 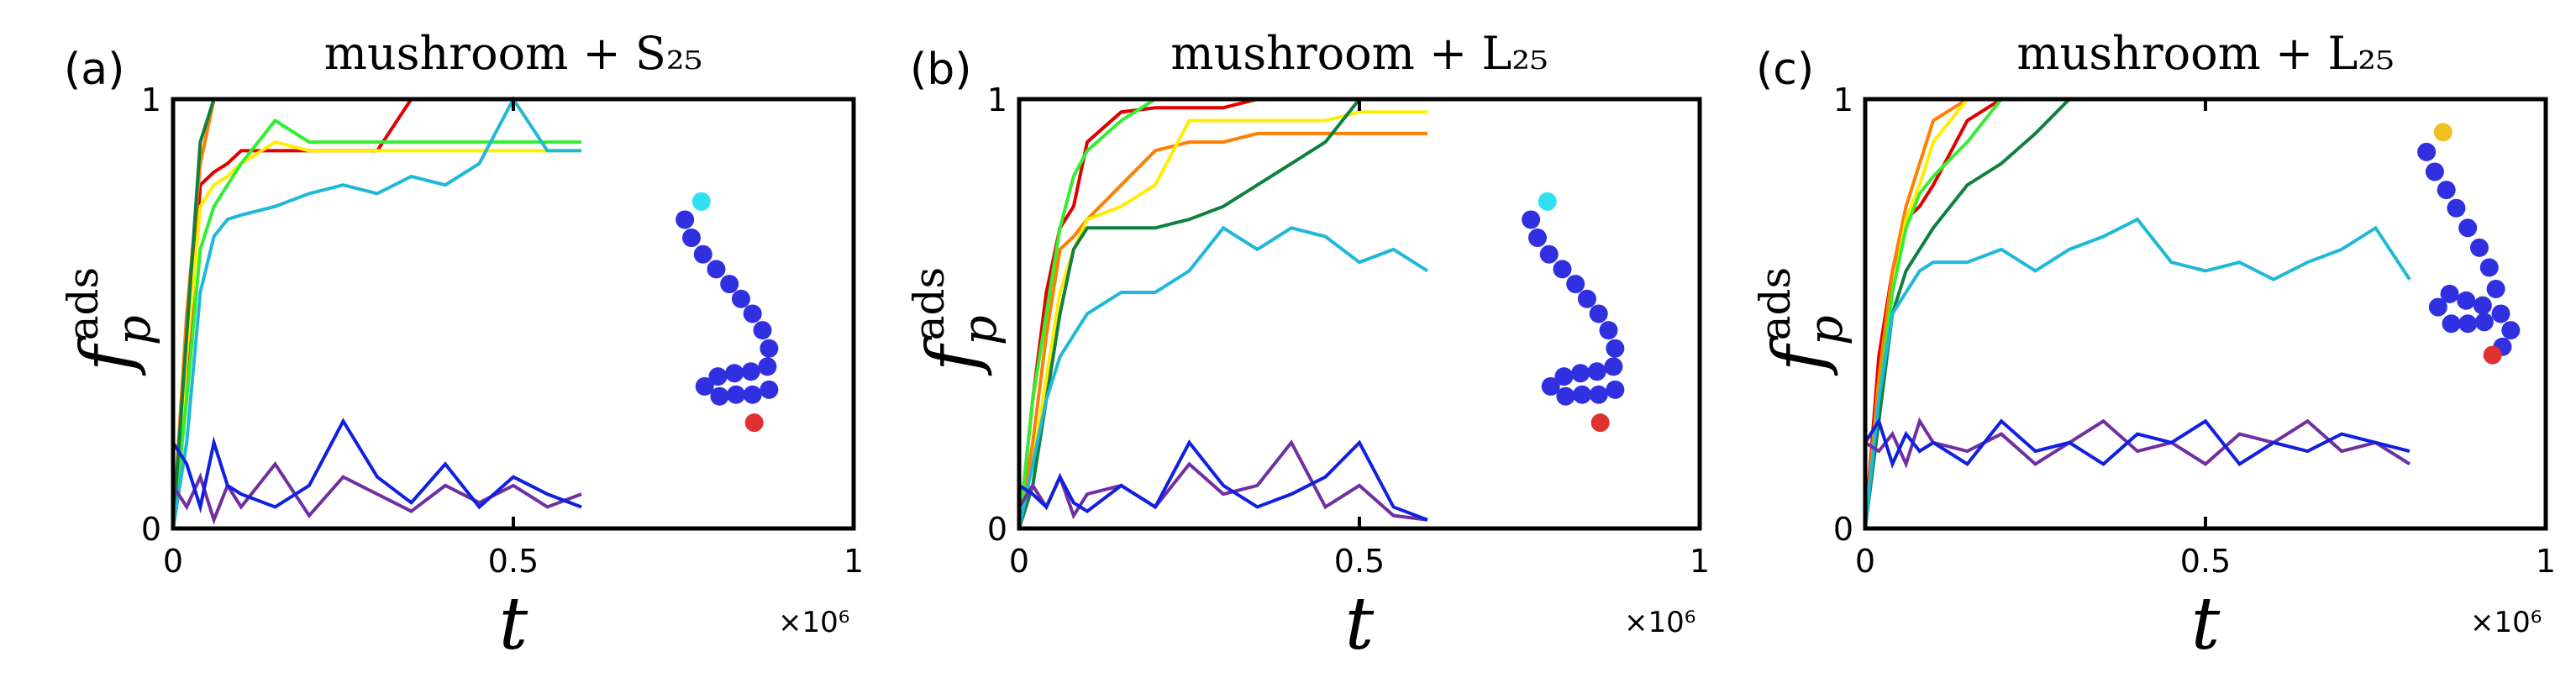 What do you see at coordinates (2546, 561) in the screenshot?
I see `x-tick-label: 1` at bounding box center [2546, 561].